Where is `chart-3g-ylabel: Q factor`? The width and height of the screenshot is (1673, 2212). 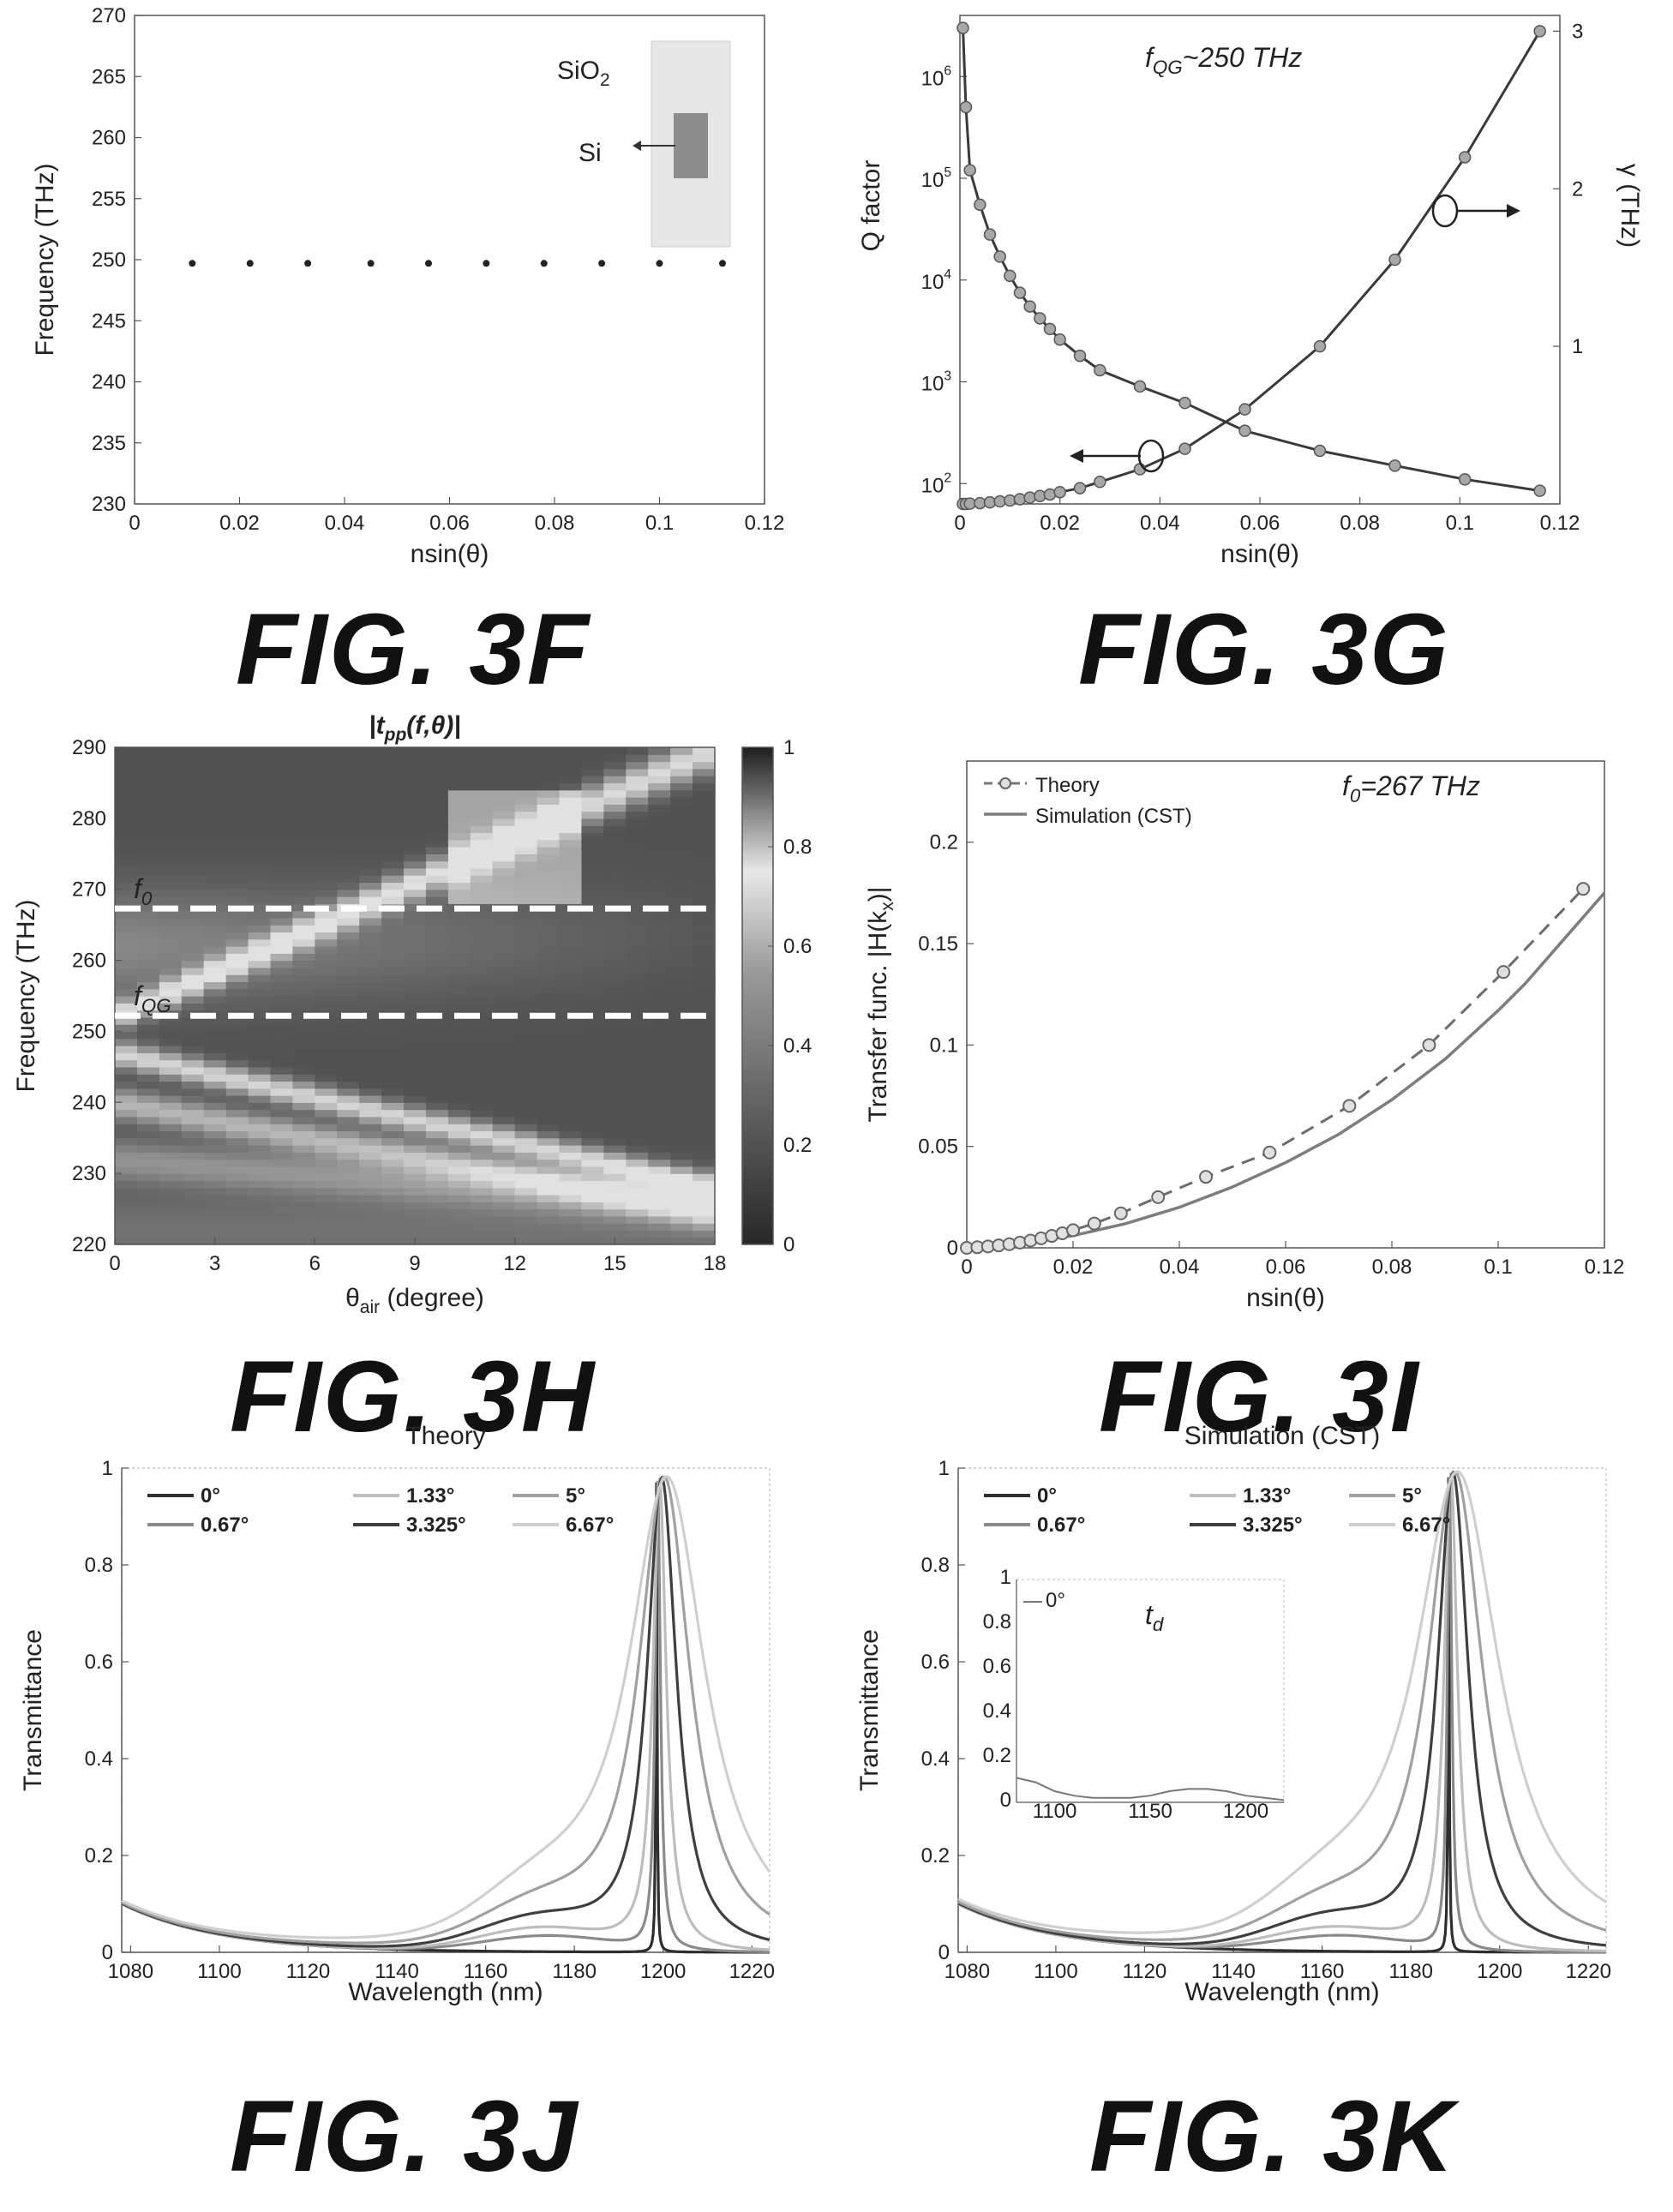
chart-3g-ylabel: Q factor is located at coordinates (871, 206).